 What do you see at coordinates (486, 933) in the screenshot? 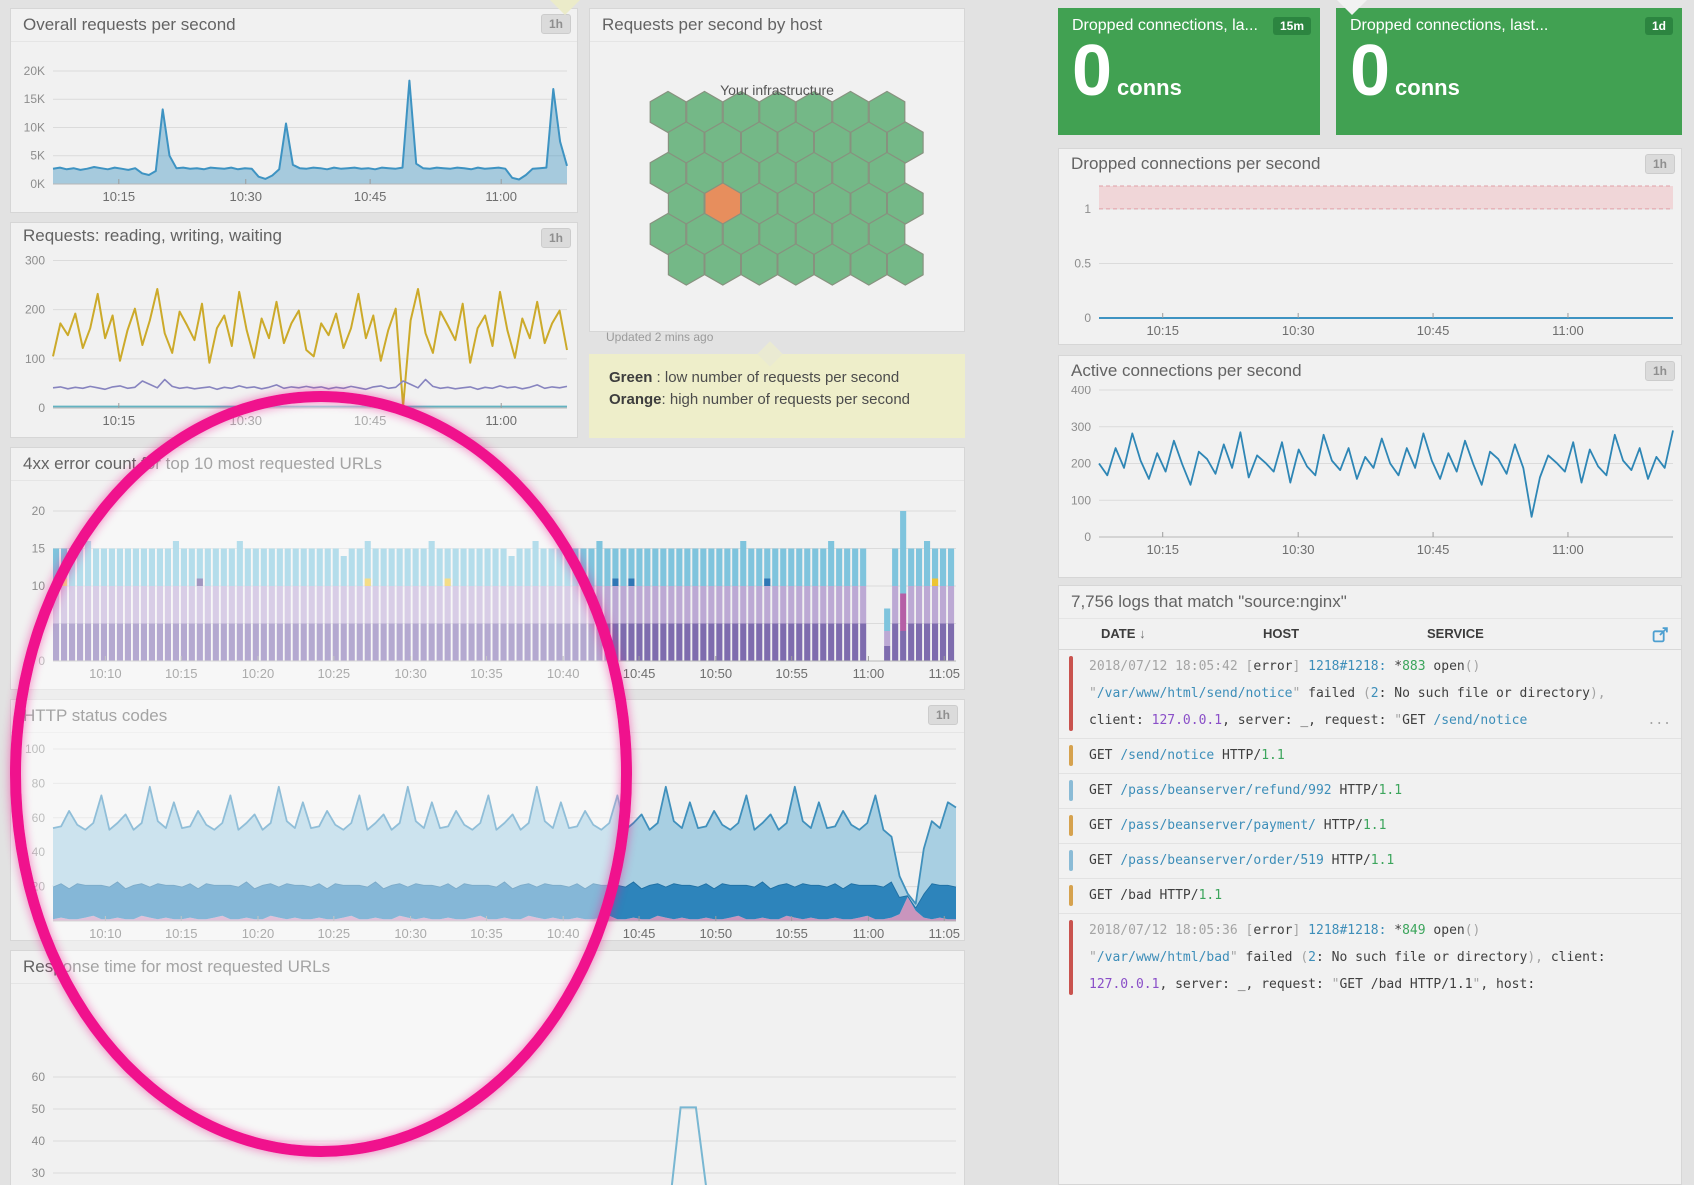
I see `svg-text: 10:35` at bounding box center [486, 933].